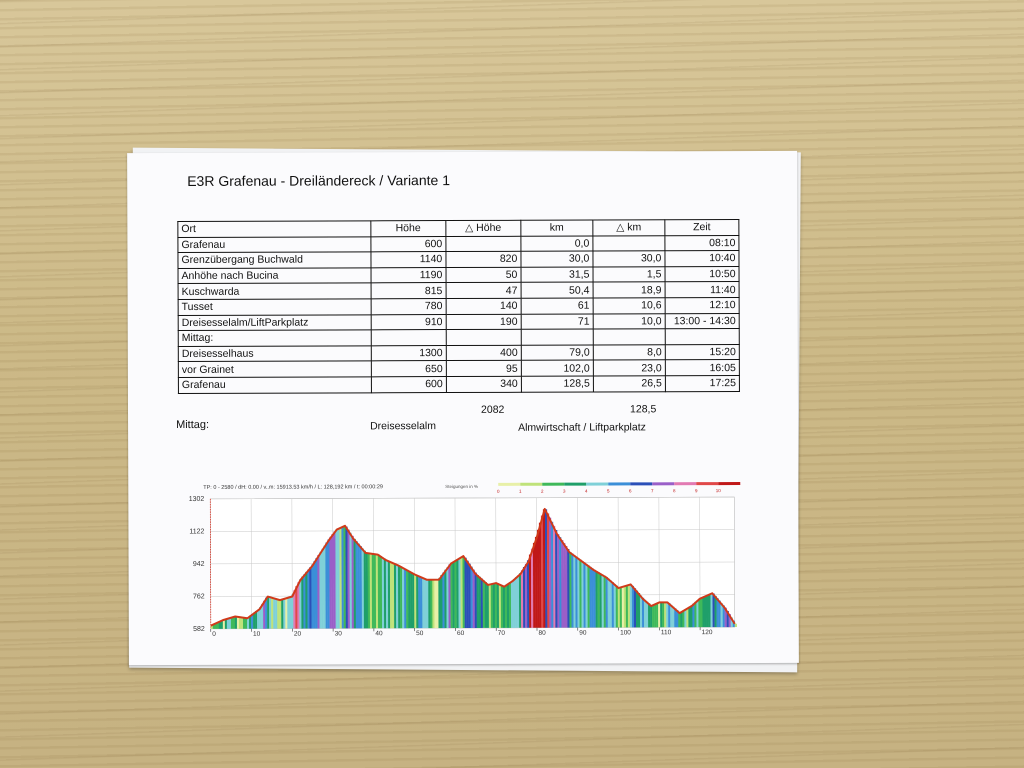 Image resolution: width=1024 pixels, height=768 pixels. What do you see at coordinates (629, 368) in the screenshot?
I see `cell-delta-km: 23,0` at bounding box center [629, 368].